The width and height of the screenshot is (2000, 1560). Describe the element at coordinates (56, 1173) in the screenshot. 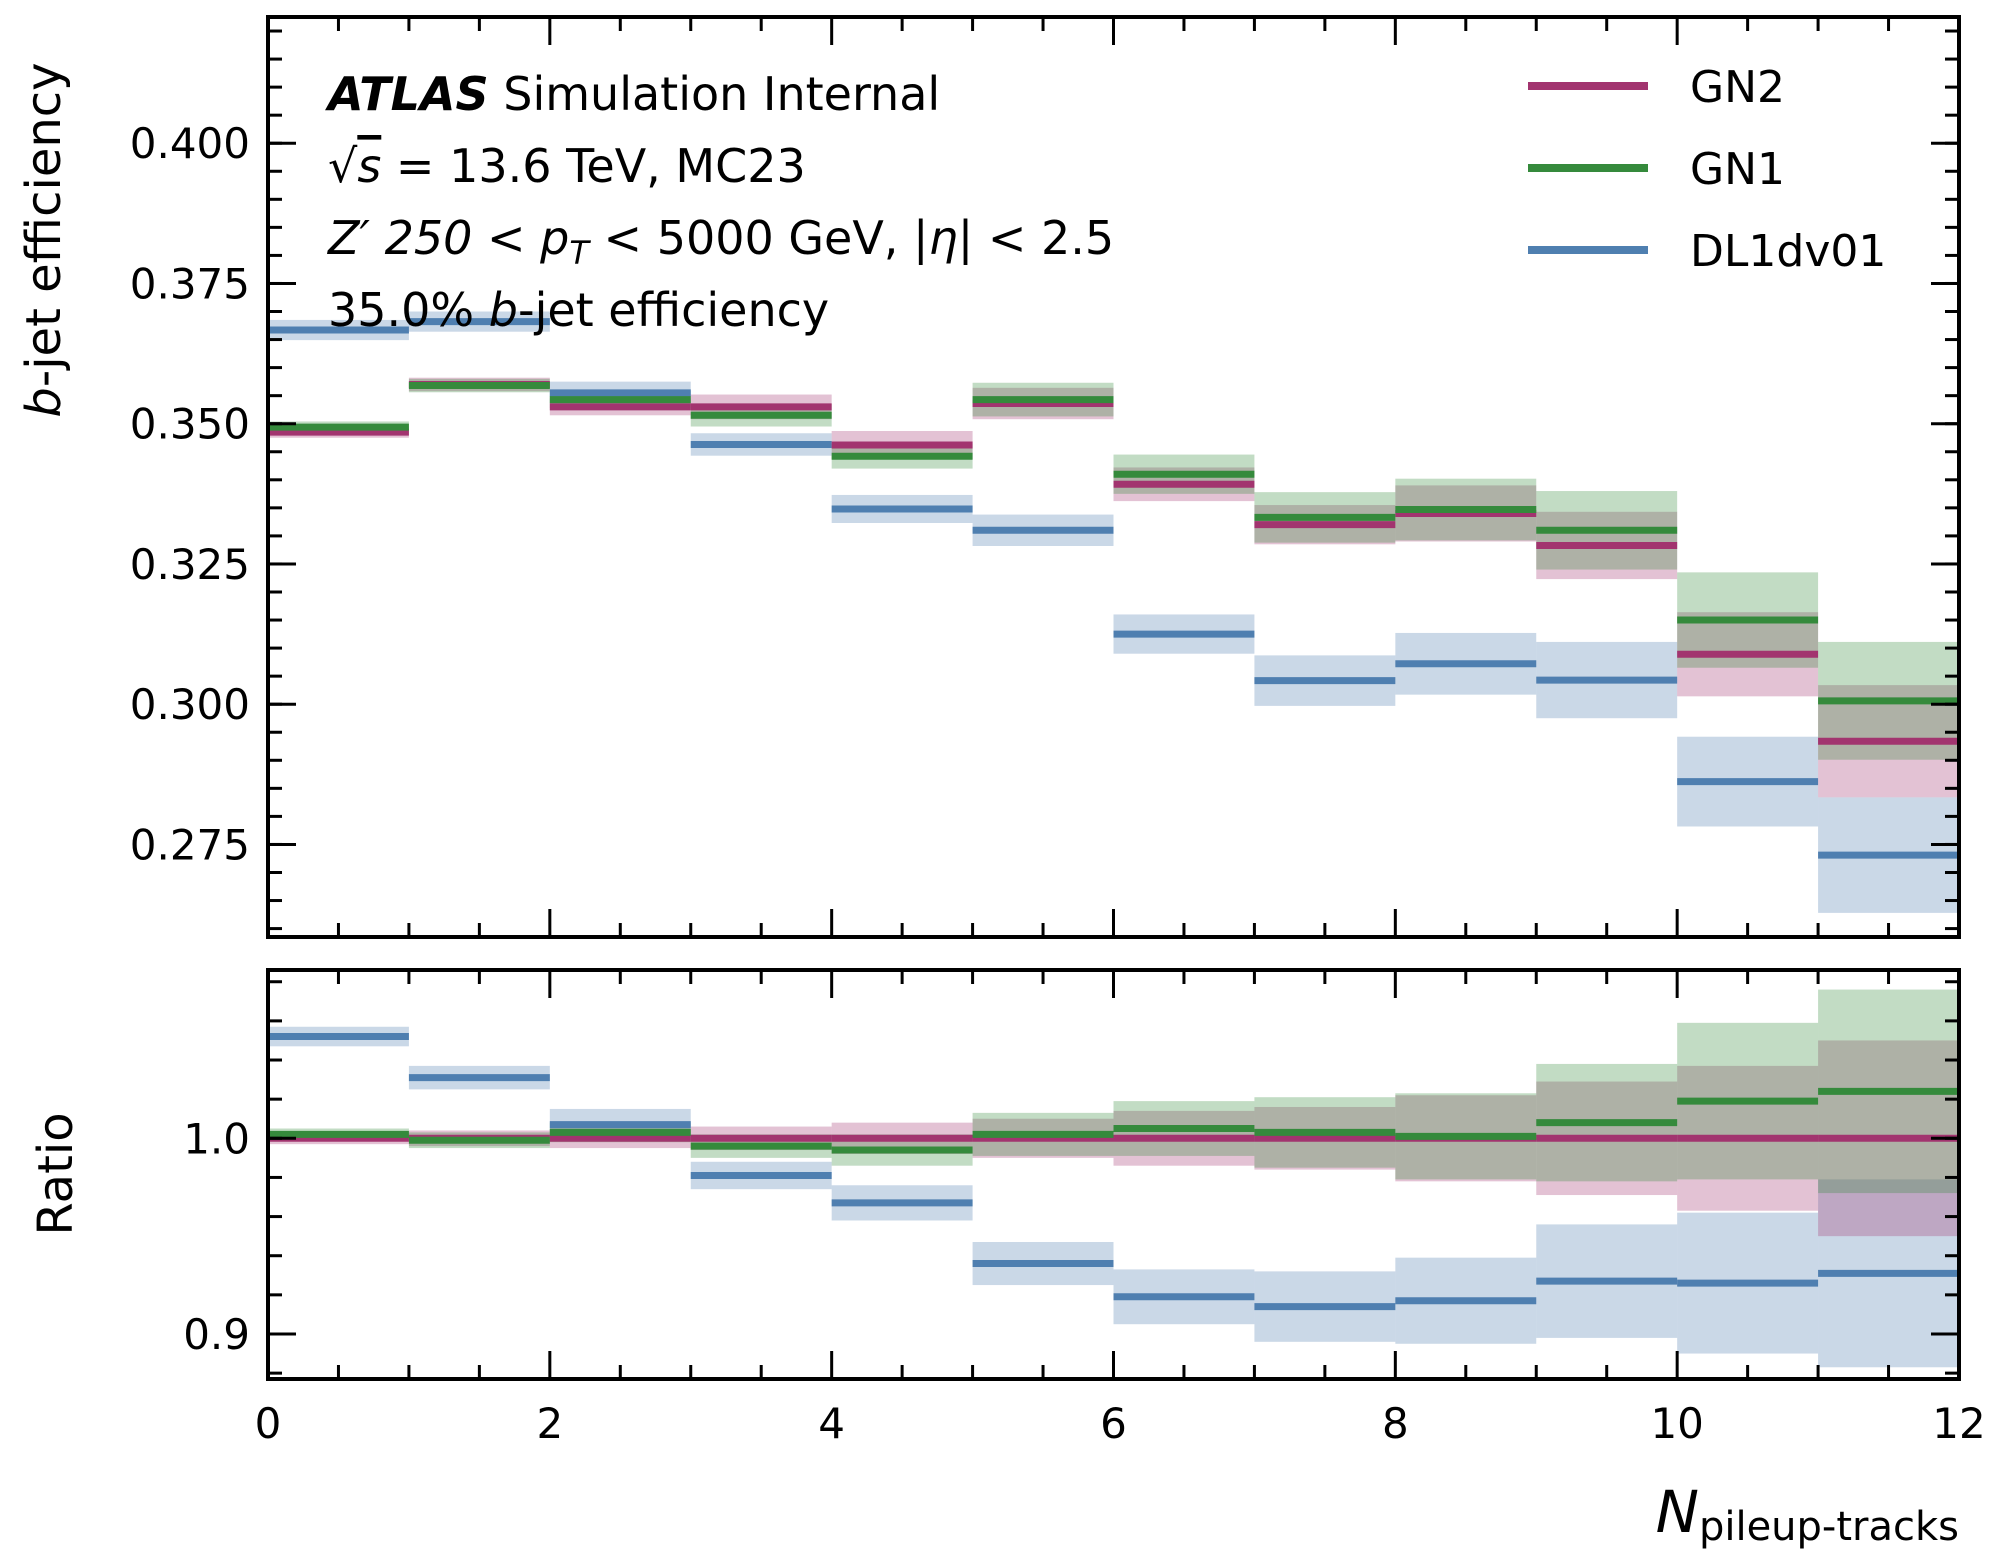

I see `ratio-y-axis-title: Ratio` at that location.